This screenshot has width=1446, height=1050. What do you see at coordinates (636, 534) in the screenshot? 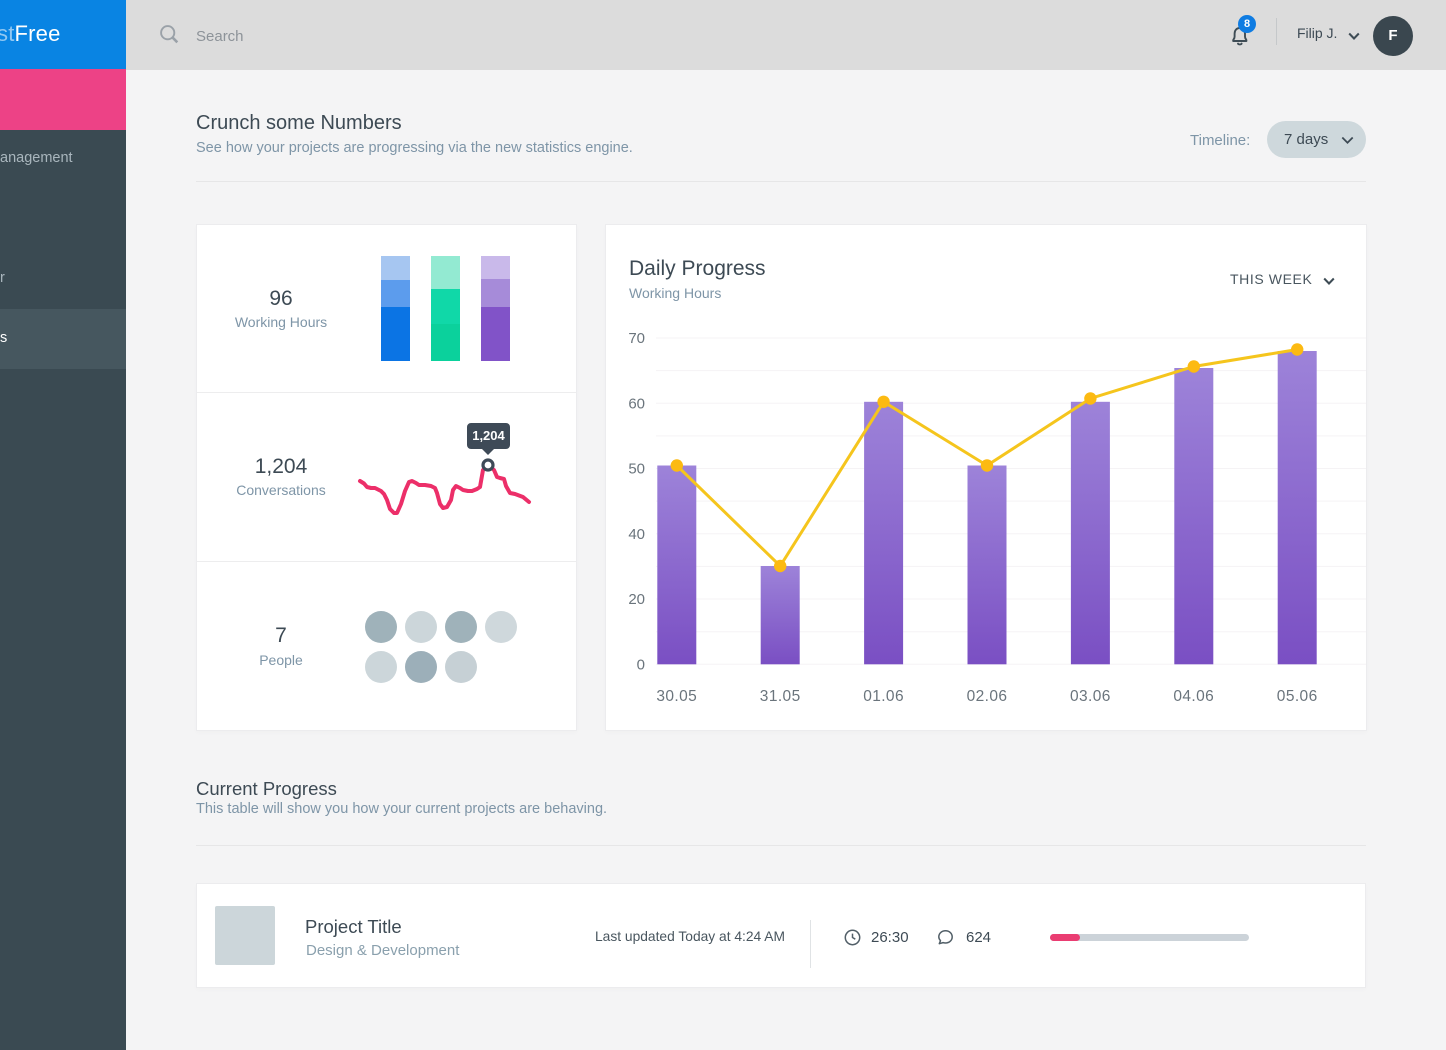
I see `svg-text: 40` at bounding box center [636, 534].